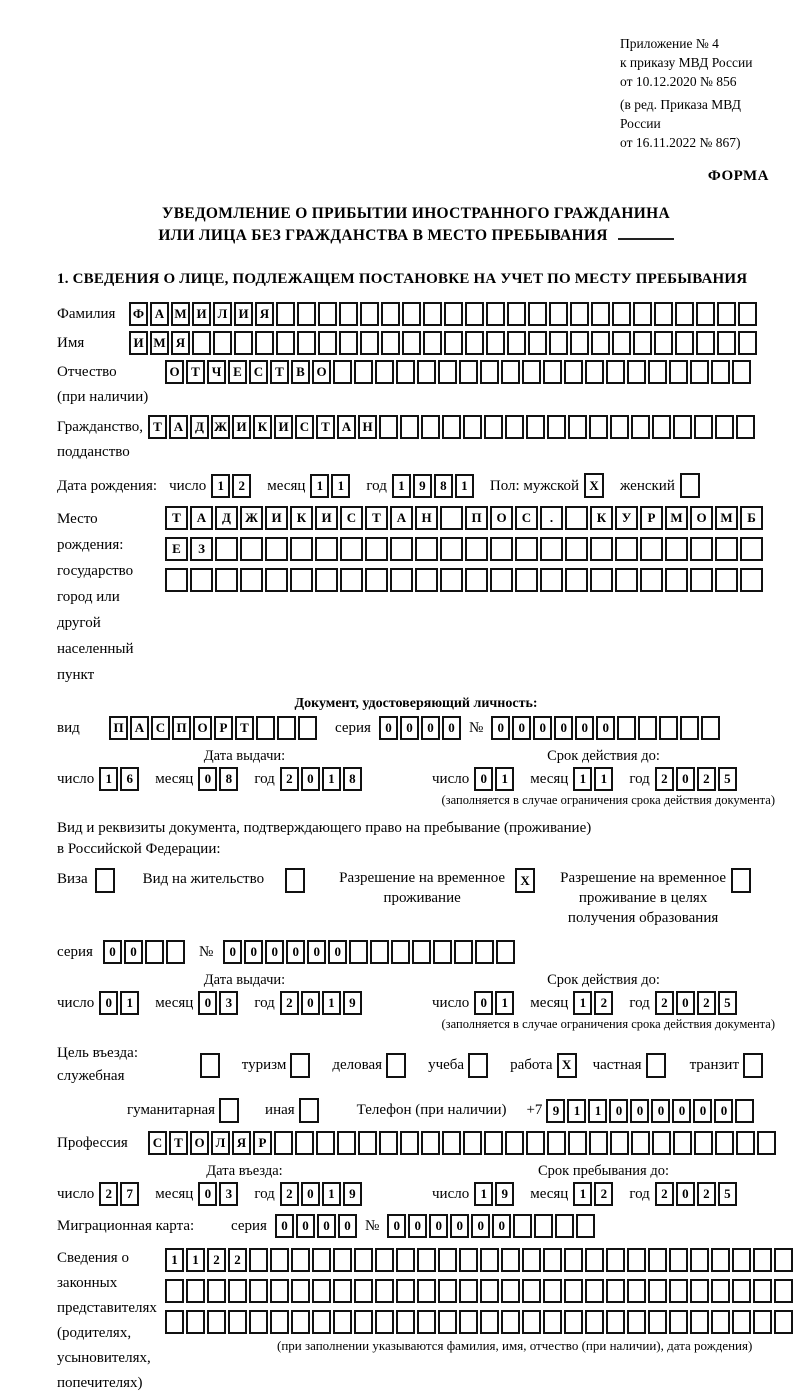  Describe the element at coordinates (701, 518) in the screenshot. I see `form-cell: О` at that location.